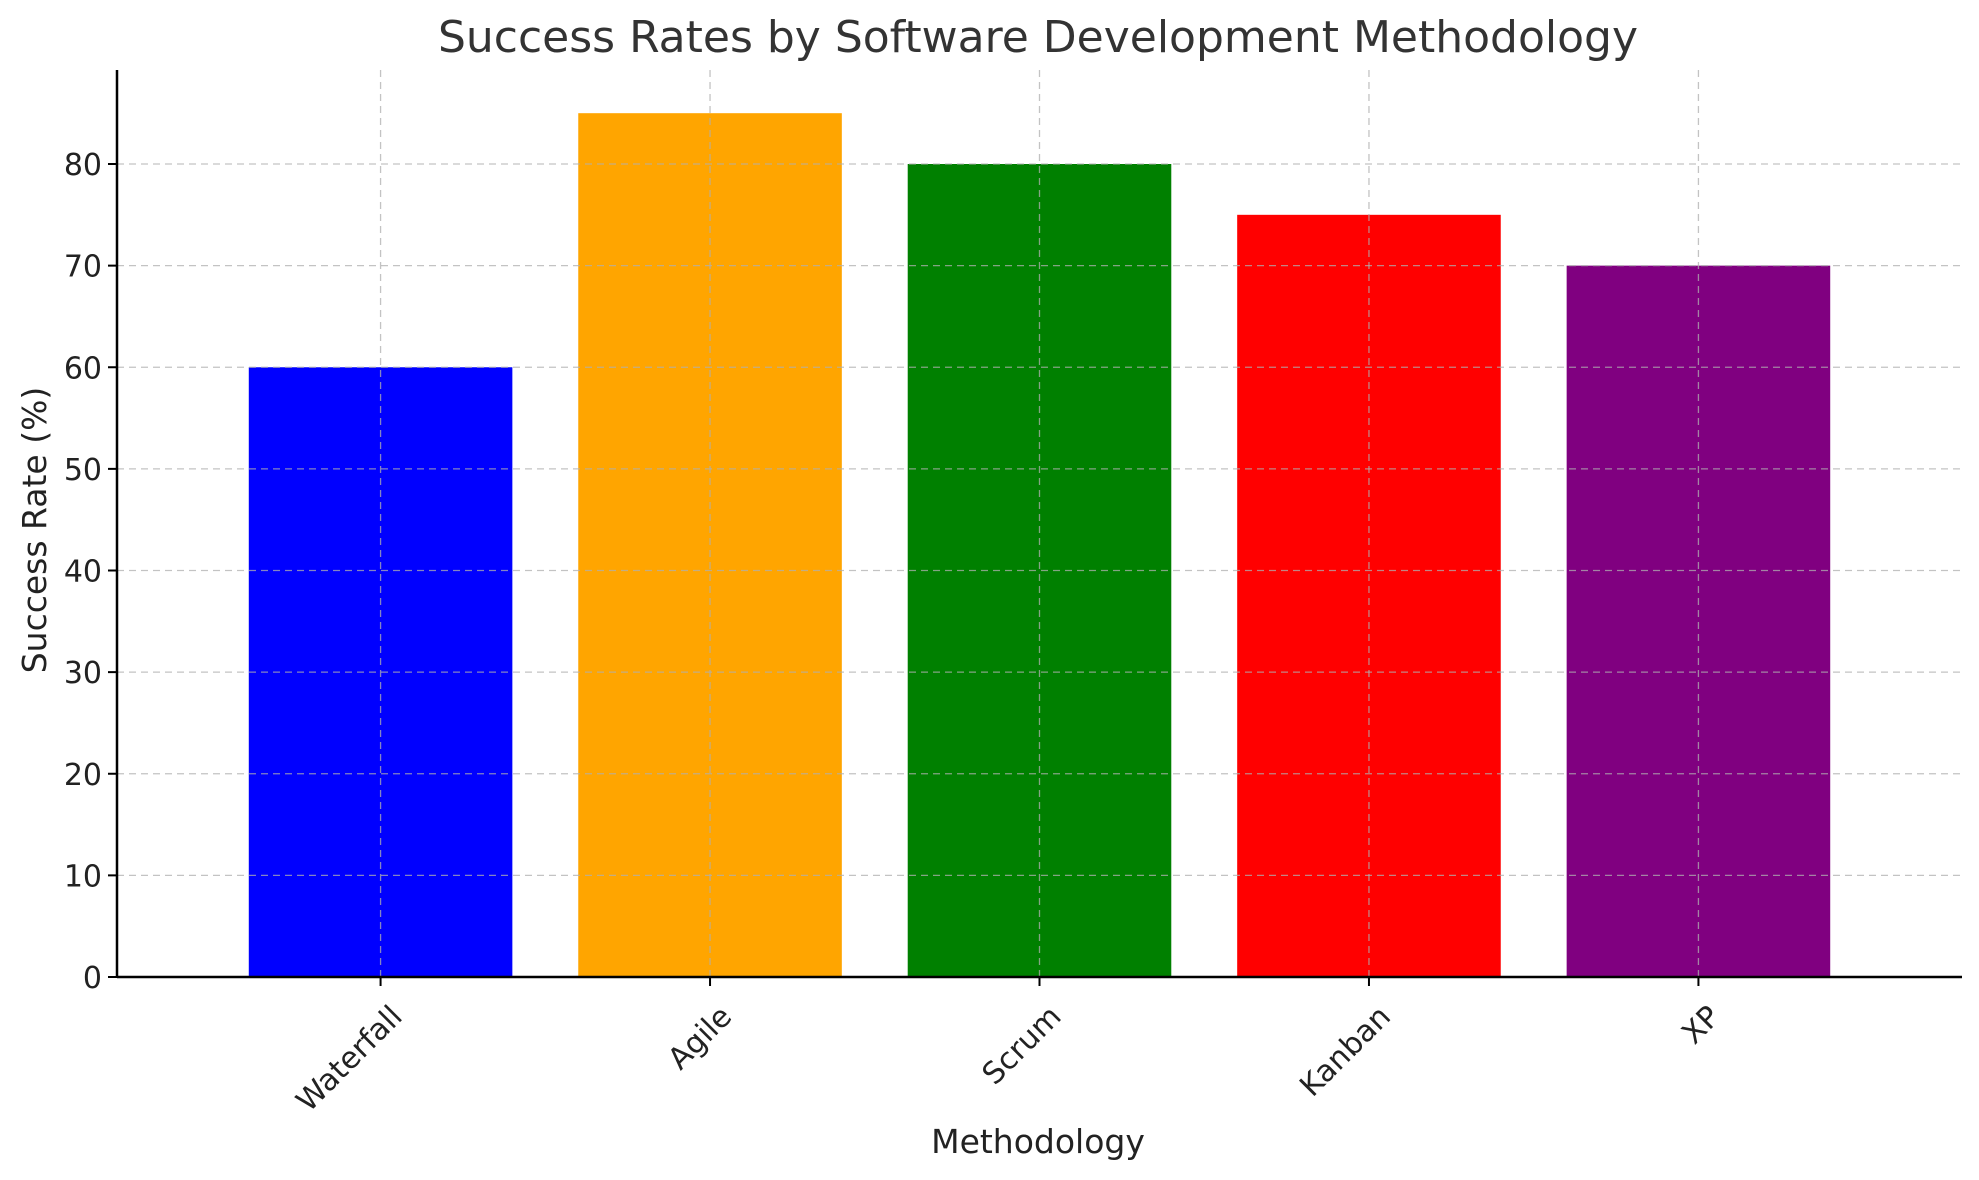 The height and width of the screenshot is (1180, 1979). Describe the element at coordinates (1038, 1141) in the screenshot. I see `x-axis-label: Methodology` at that location.